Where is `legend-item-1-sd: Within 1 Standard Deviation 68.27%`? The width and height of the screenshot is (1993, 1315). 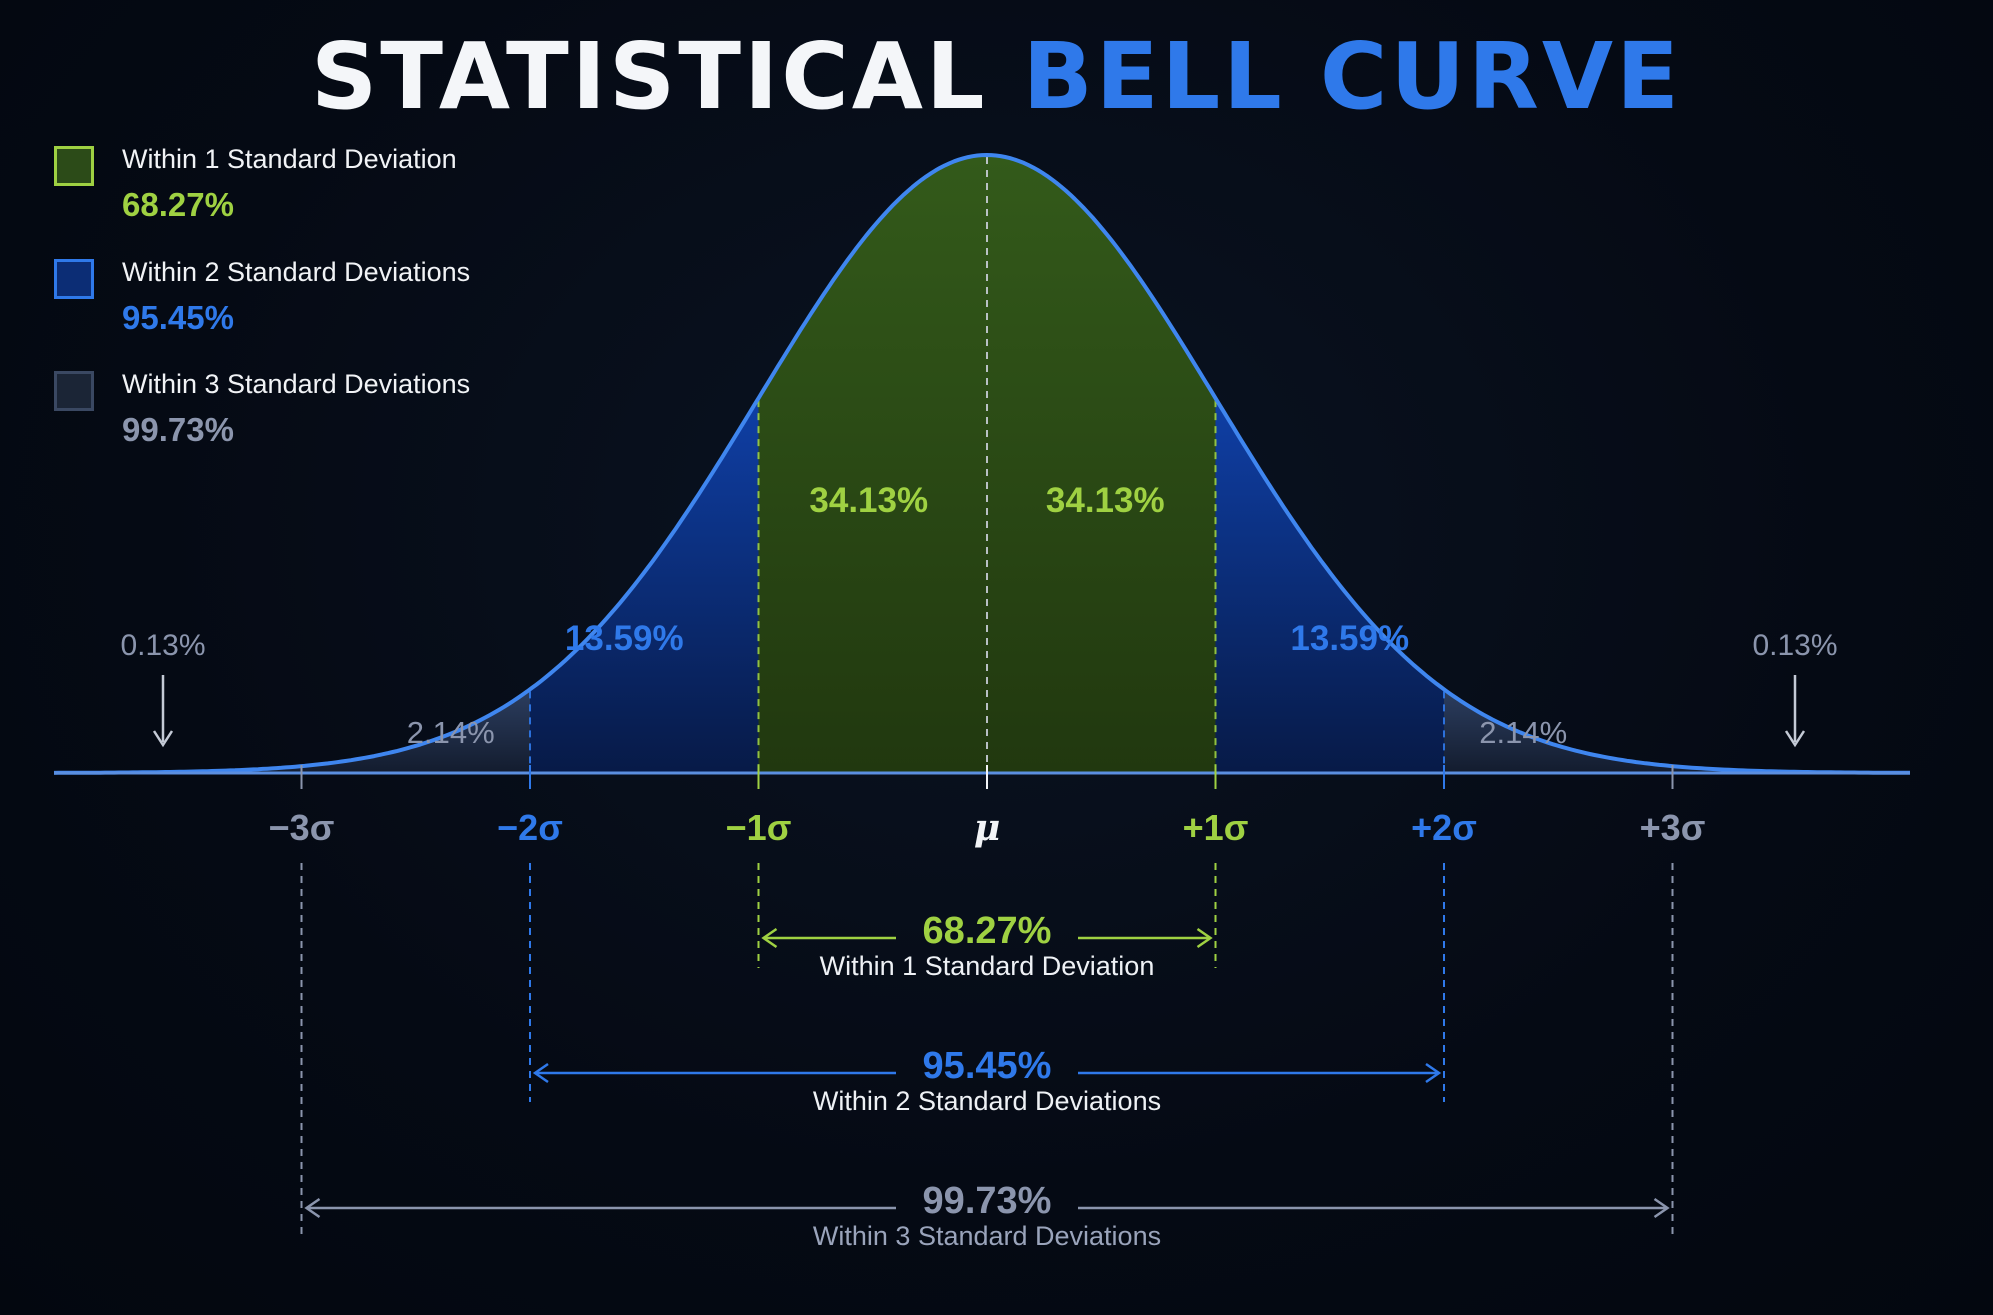 legend-item-1-sd: Within 1 Standard Deviation 68.27% is located at coordinates (284, 189).